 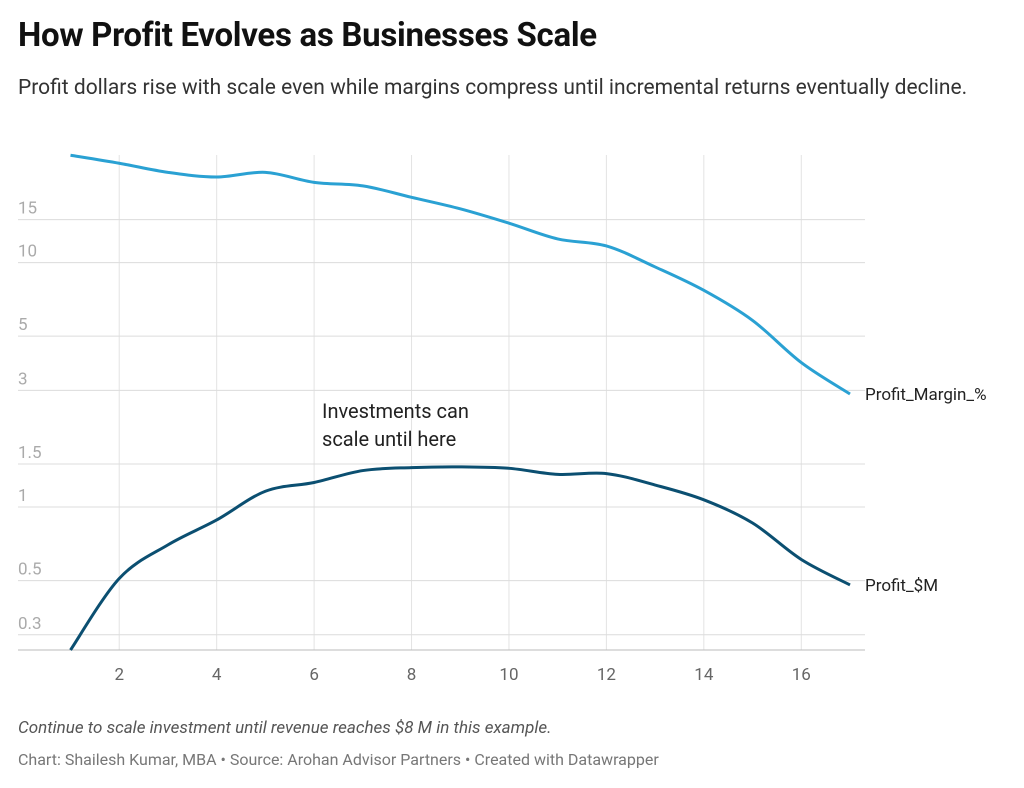 What do you see at coordinates (27, 209) in the screenshot?
I see `y-tick-label: 15` at bounding box center [27, 209].